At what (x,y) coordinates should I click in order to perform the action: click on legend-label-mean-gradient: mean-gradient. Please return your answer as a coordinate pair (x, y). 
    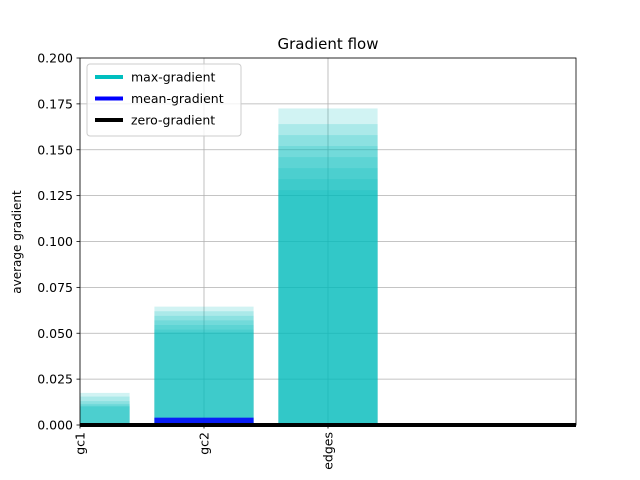
    Looking at the image, I should click on (177, 98).